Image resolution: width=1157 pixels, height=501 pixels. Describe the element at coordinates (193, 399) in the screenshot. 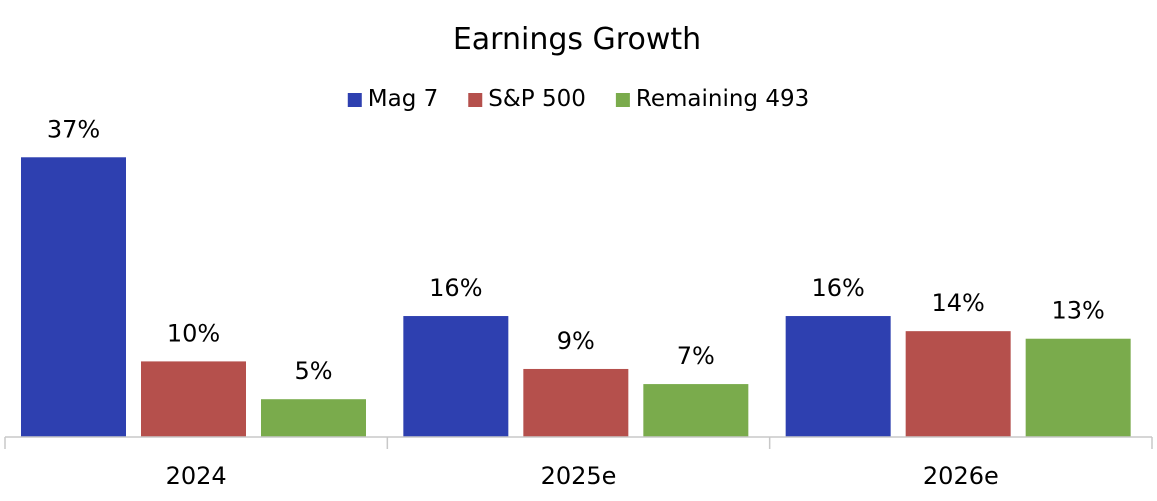

I see `bar-s-p-500-2024` at that location.